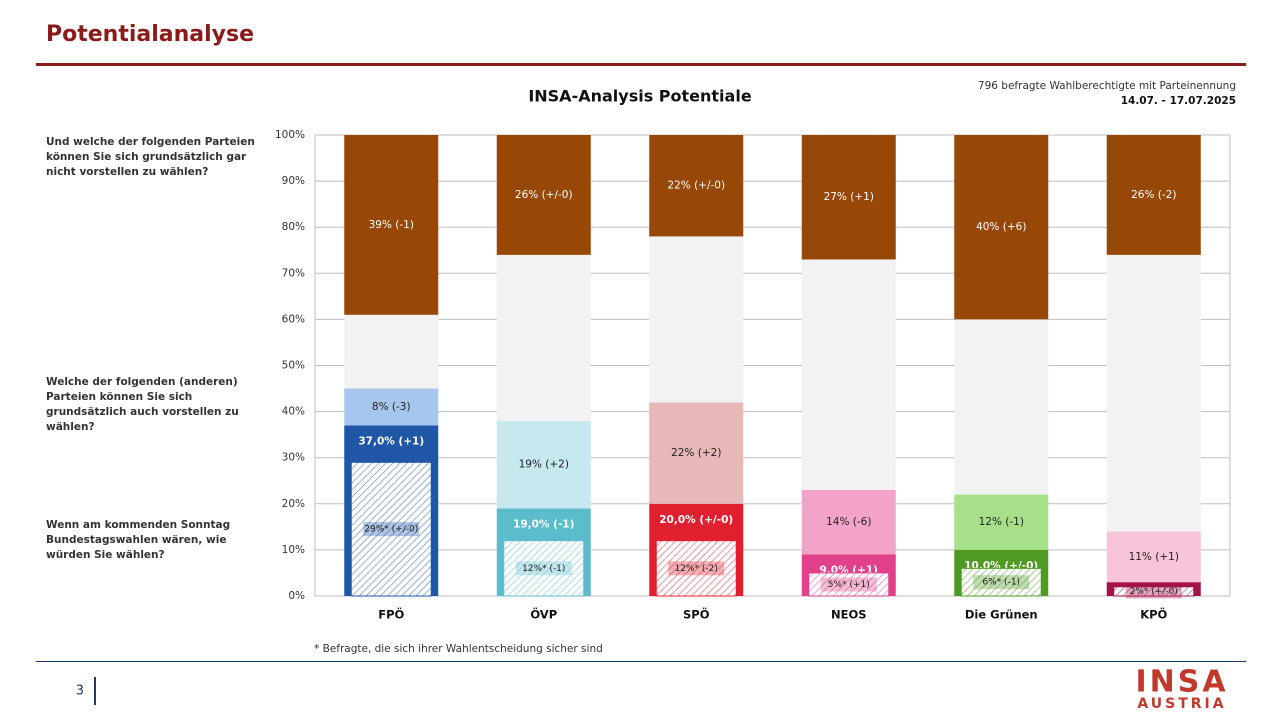 The width and height of the screenshot is (1280, 720). I want to click on sure-label: 2%* (+/-0), so click(1154, 592).